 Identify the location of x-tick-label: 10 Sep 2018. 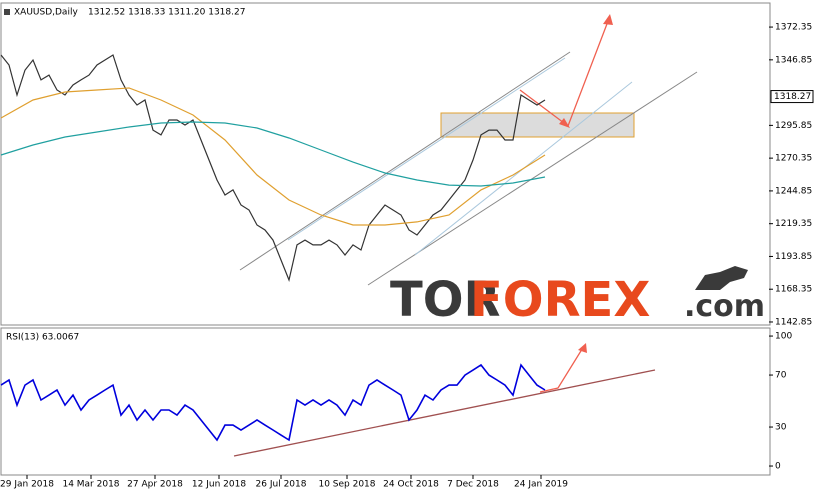
(346, 485).